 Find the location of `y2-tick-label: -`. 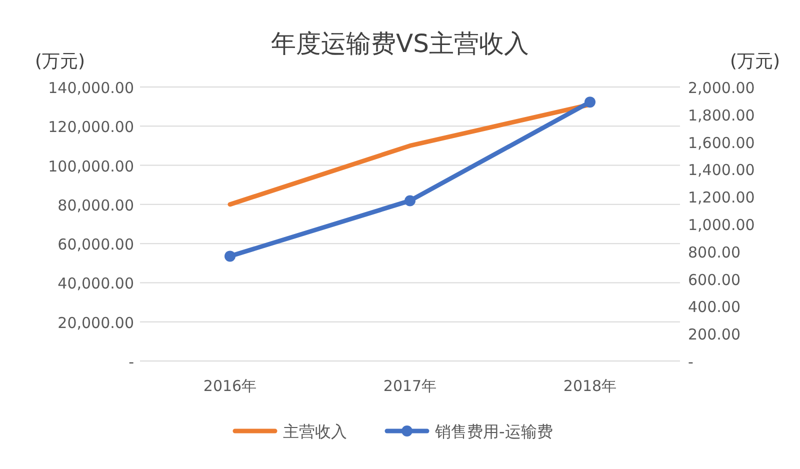

y2-tick-label: - is located at coordinates (691, 362).